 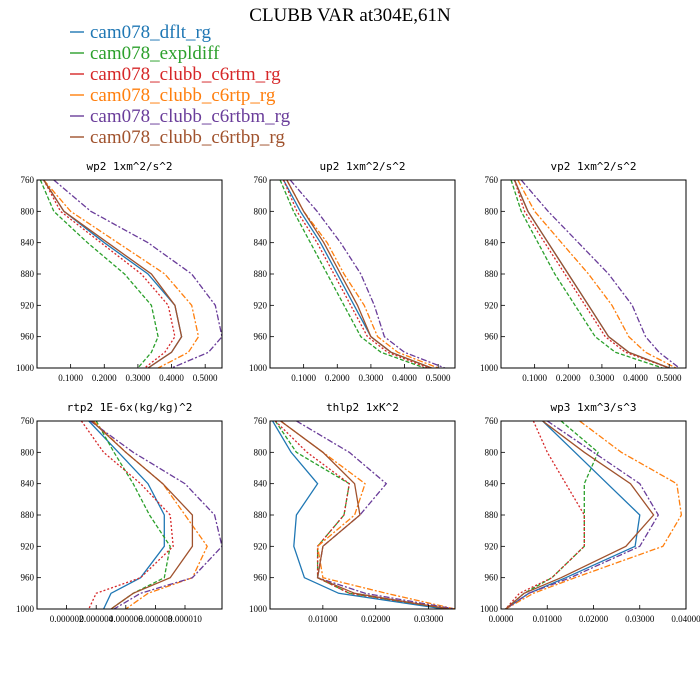 I want to click on x-tick-label: 0.000004, so click(x=96, y=619).